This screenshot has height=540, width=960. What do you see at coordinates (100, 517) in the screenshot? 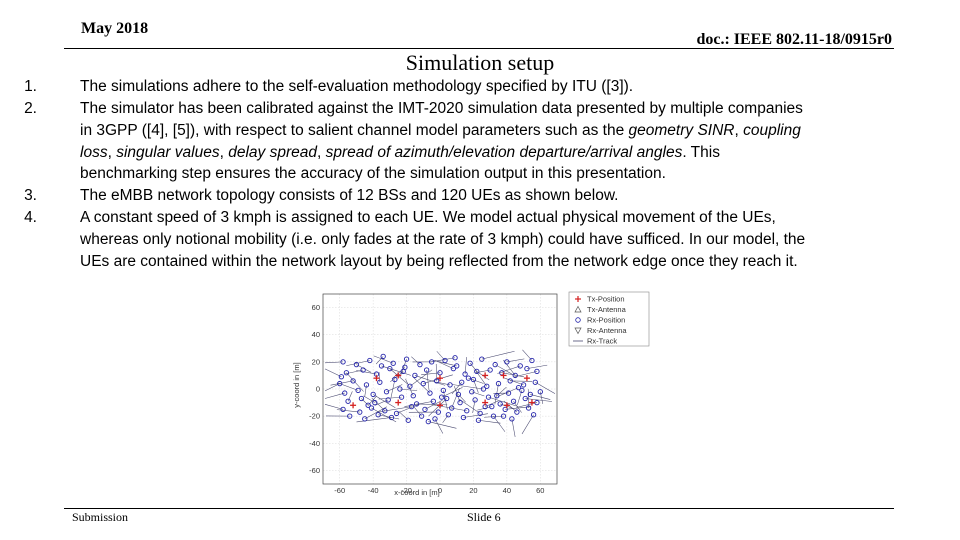
I see `footer-submission: Submission` at bounding box center [100, 517].